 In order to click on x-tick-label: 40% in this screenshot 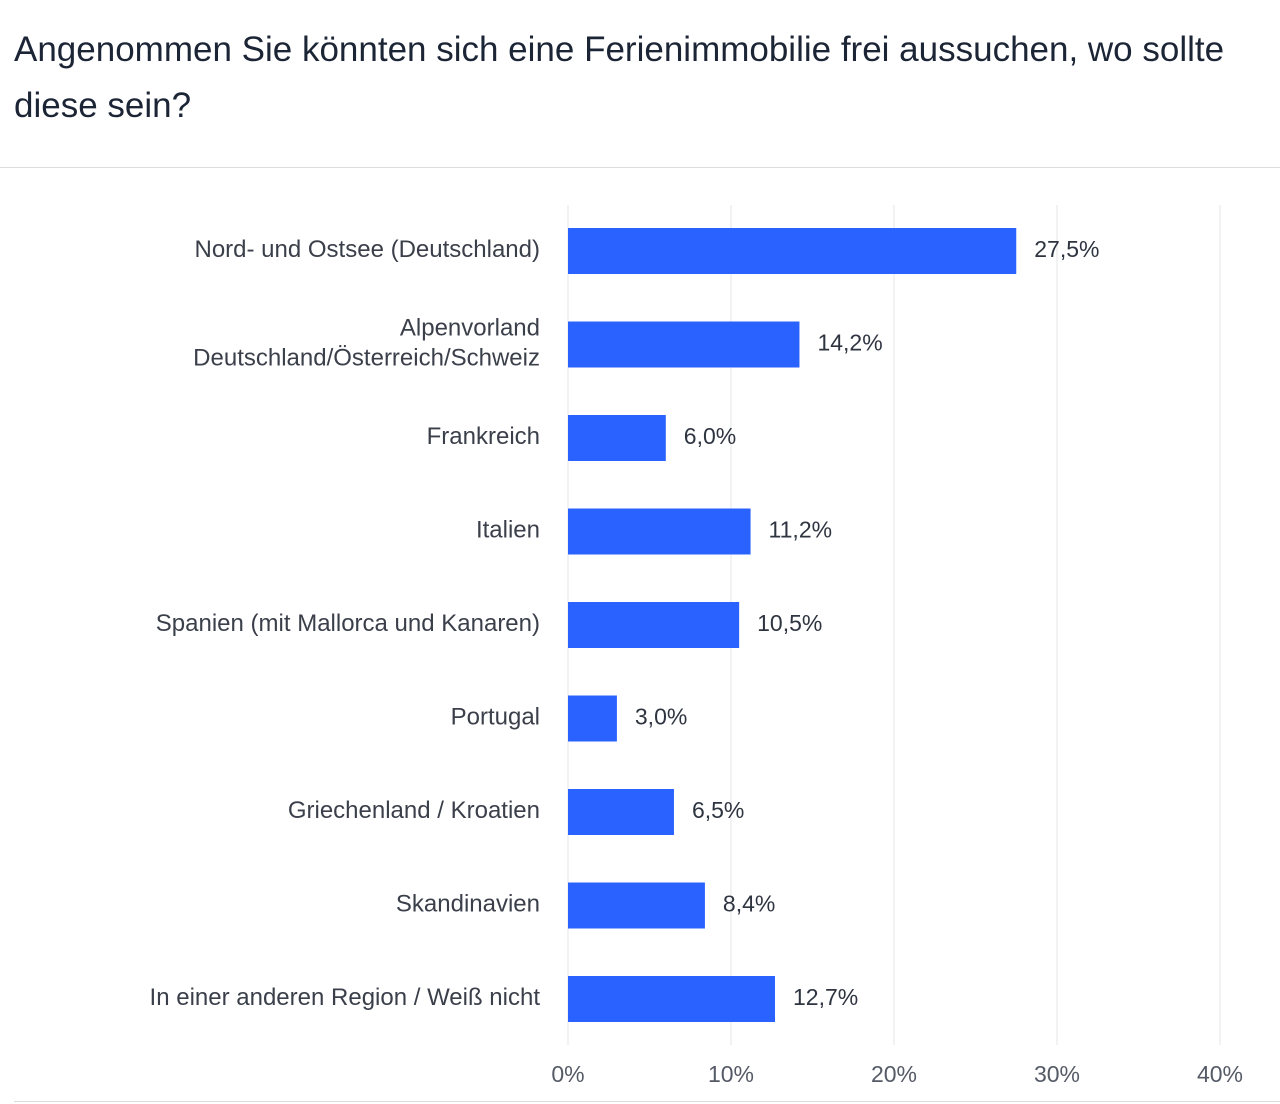, I will do `click(1220, 1074)`.